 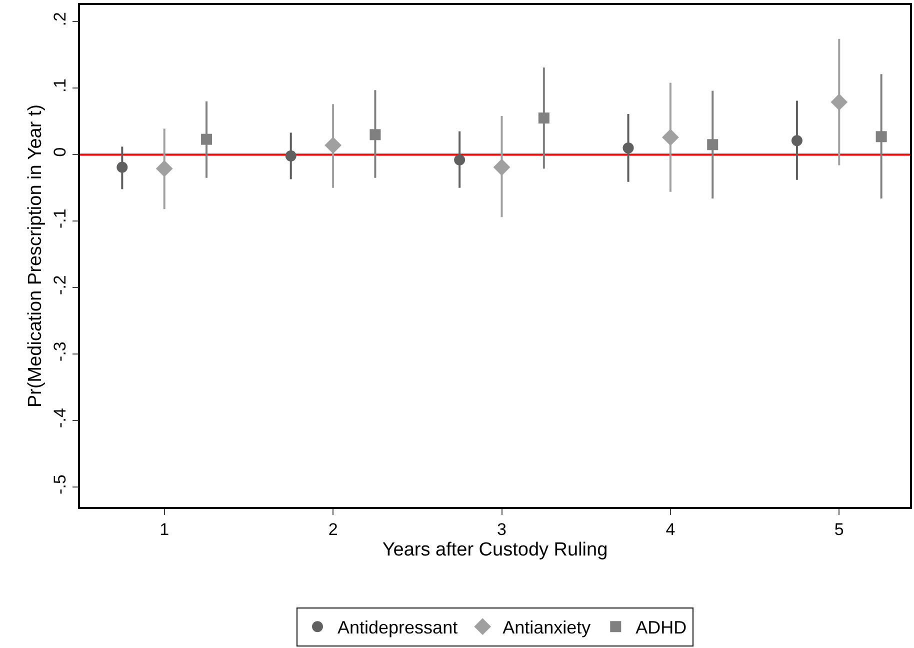 What do you see at coordinates (60, 218) in the screenshot?
I see `y-tick-label: -.1` at bounding box center [60, 218].